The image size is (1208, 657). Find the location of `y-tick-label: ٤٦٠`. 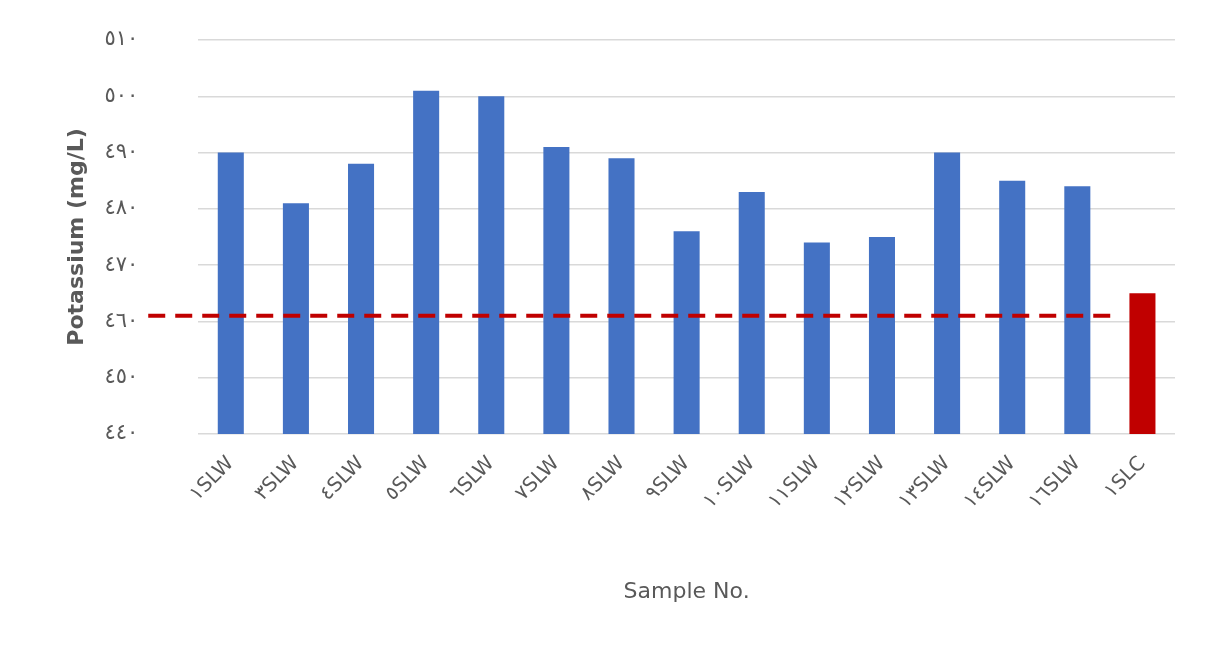

y-tick-label: ٤٦٠ is located at coordinates (121, 319).